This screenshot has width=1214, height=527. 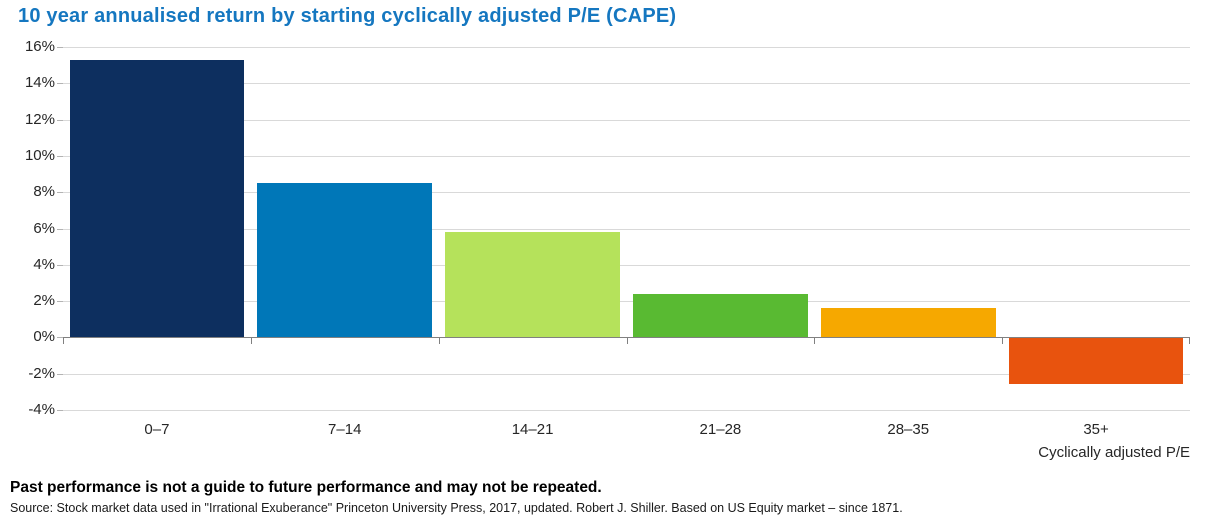 What do you see at coordinates (1096, 429) in the screenshot?
I see `x-axis-label: 35+` at bounding box center [1096, 429].